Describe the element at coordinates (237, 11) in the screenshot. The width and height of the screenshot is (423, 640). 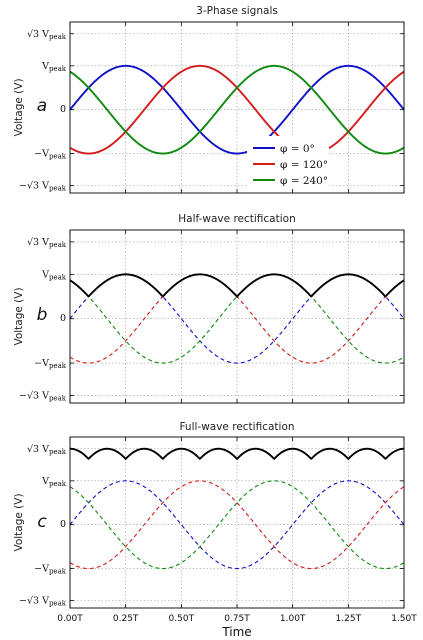
I see `panel-title: 3-Phase signals` at that location.